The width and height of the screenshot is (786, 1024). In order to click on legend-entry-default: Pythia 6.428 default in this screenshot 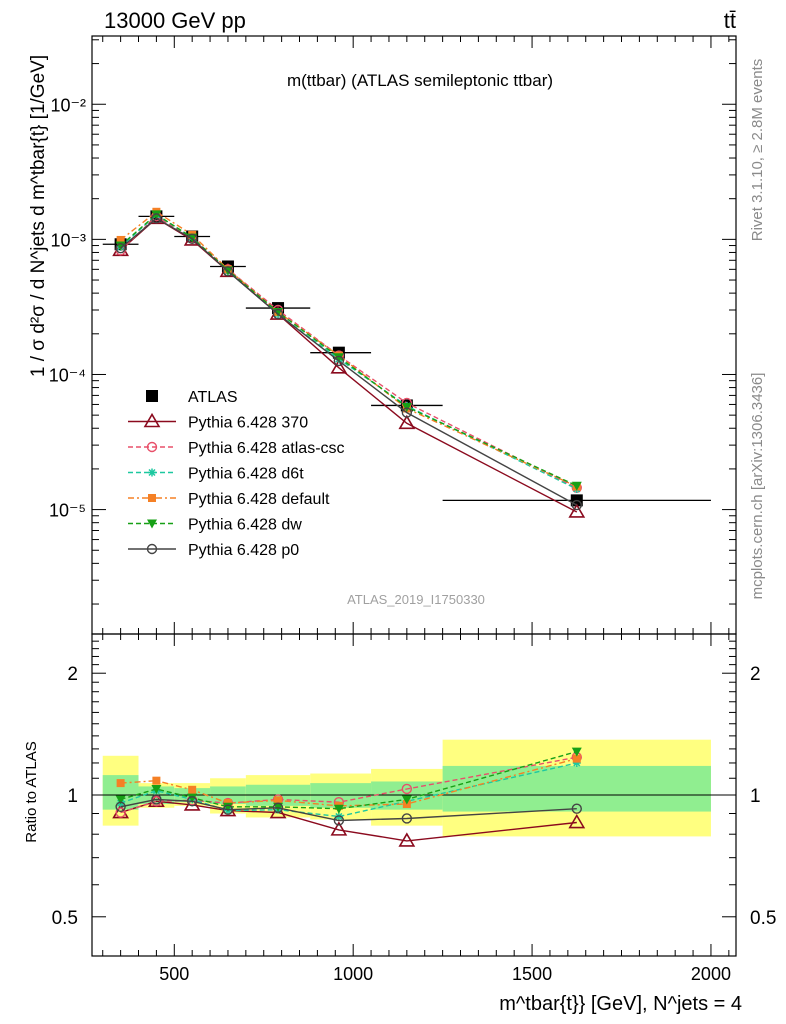, I will do `click(229, 499)`.